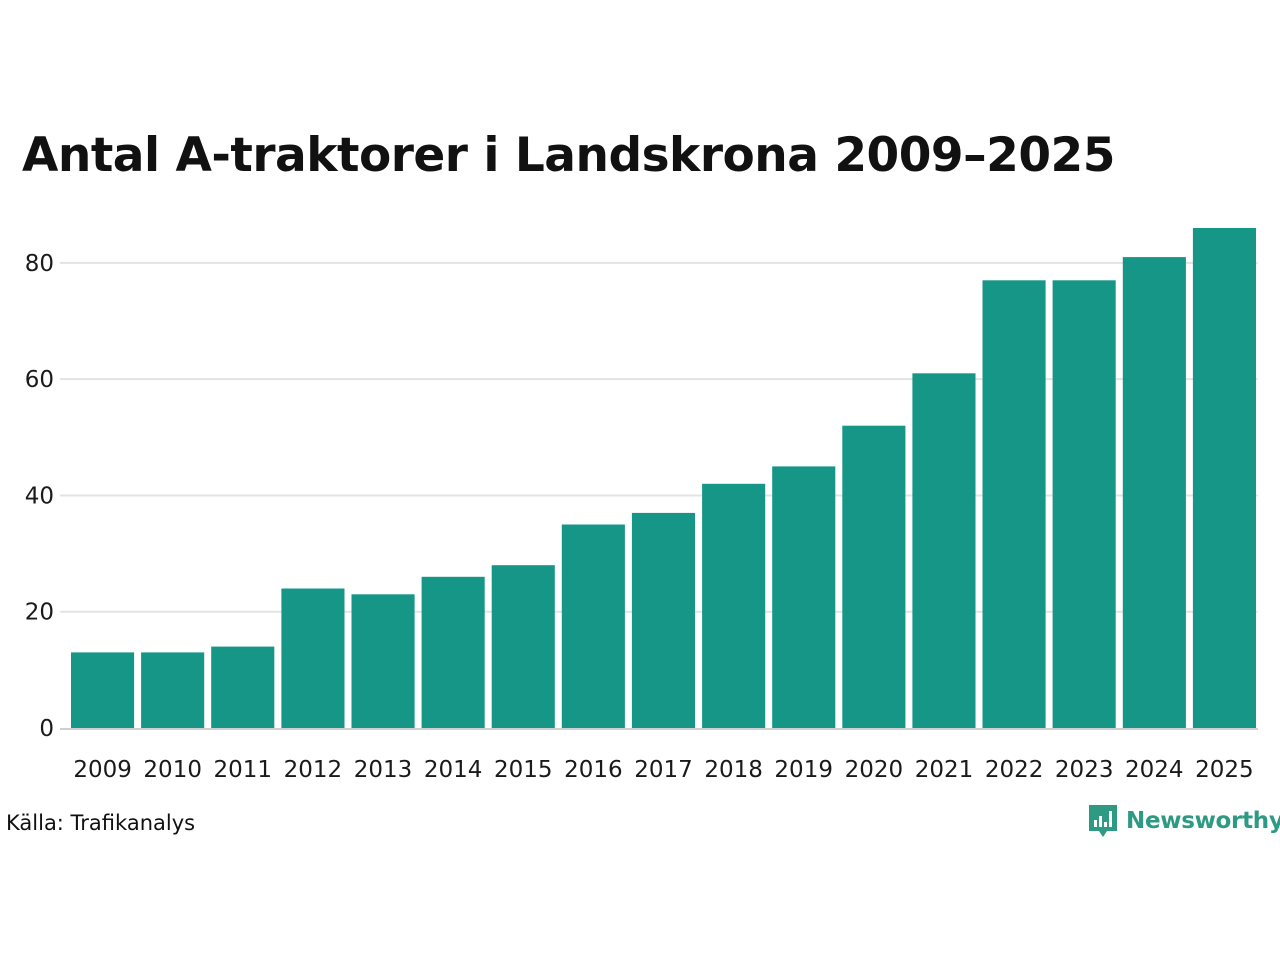 This screenshot has height=960, width=1280. I want to click on x-tick-label: 2018, so click(733, 770).